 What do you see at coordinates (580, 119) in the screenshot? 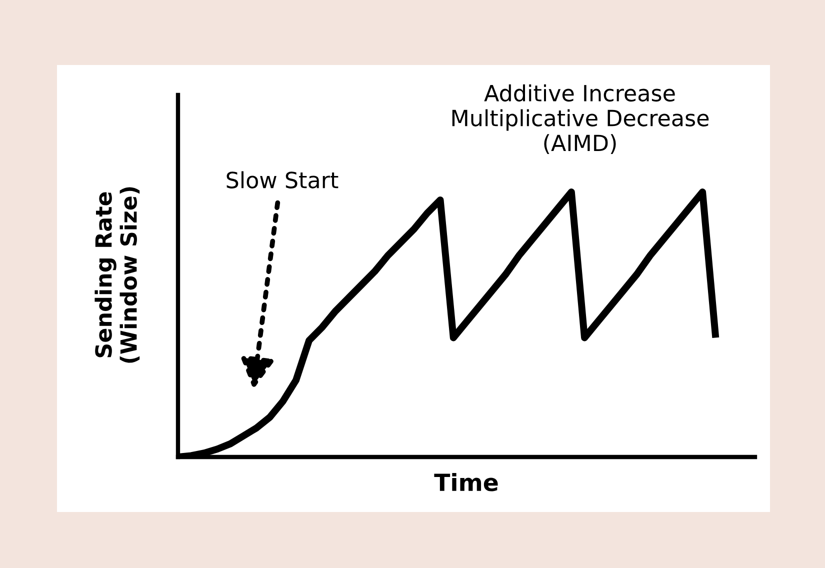
I see `text: Additive Increase Multiplicative Decrease (AIMD)` at bounding box center [580, 119].